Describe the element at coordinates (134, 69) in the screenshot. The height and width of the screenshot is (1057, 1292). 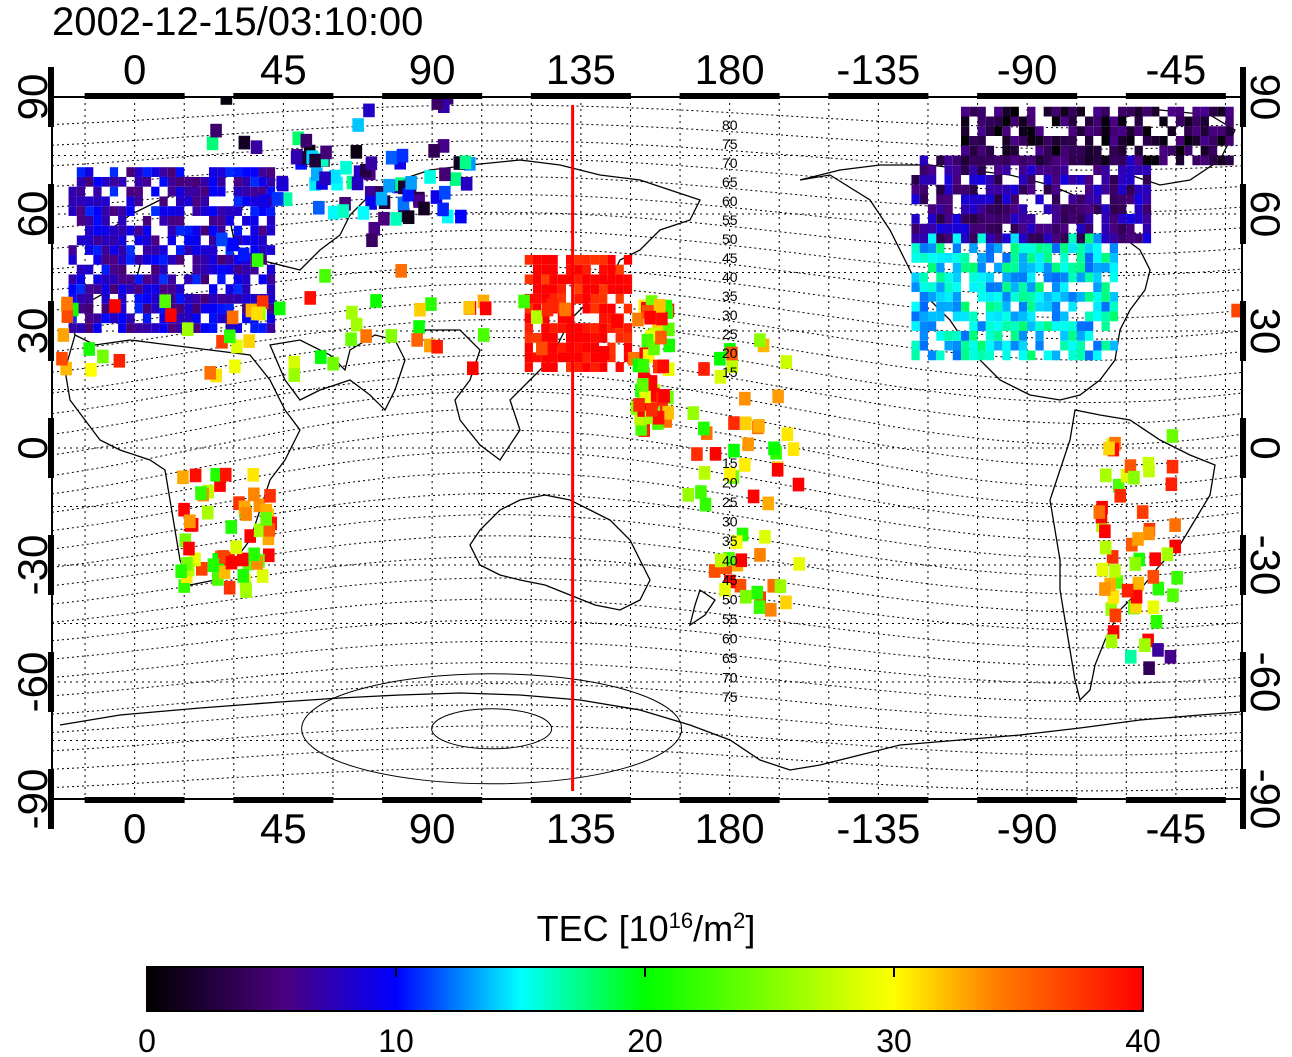
I see `lon-tick-top: 0` at that location.